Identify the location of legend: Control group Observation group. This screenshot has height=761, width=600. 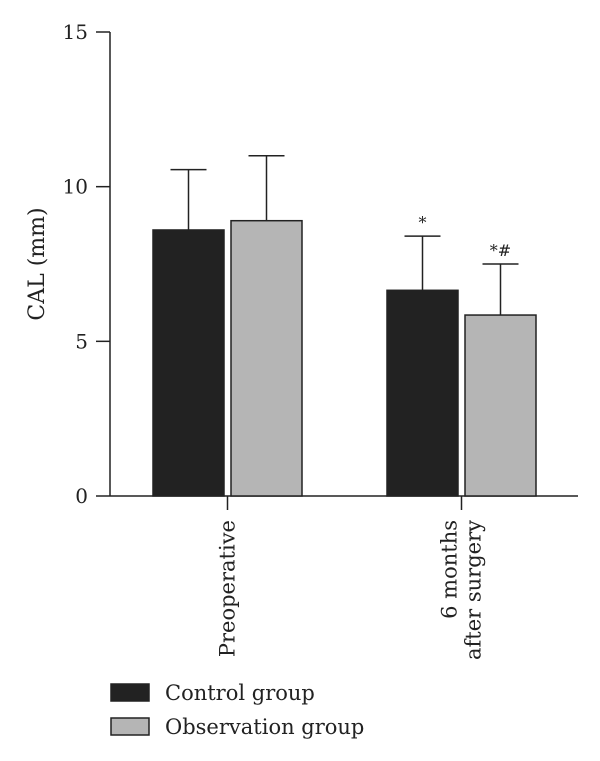
(237, 710).